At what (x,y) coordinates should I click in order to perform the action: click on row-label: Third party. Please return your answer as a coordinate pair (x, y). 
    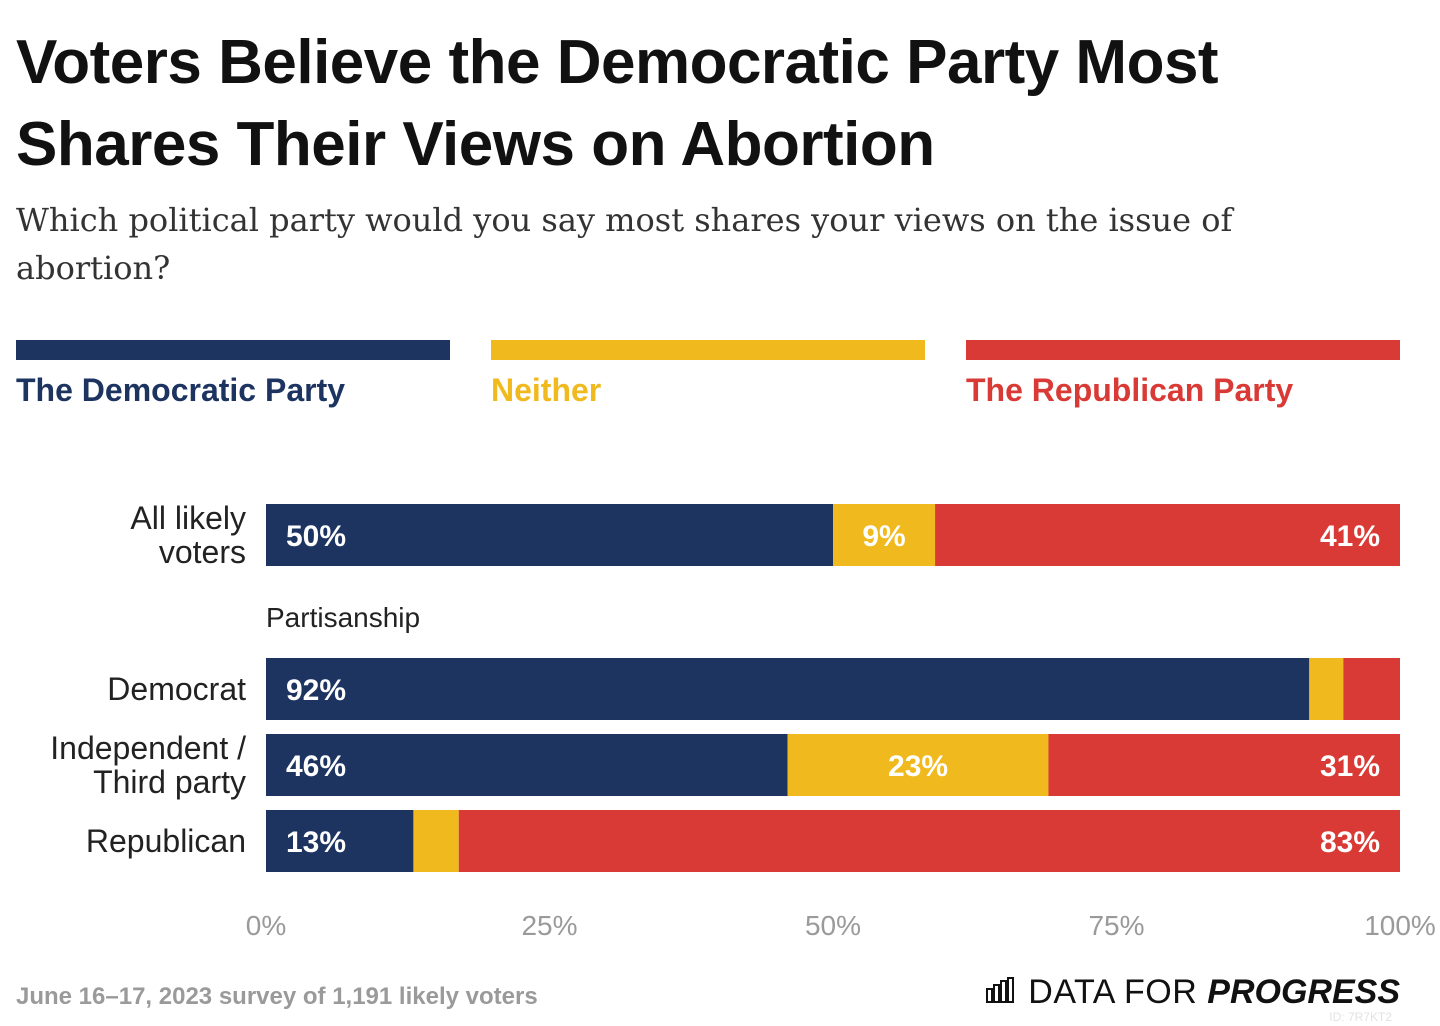
    Looking at the image, I should click on (169, 782).